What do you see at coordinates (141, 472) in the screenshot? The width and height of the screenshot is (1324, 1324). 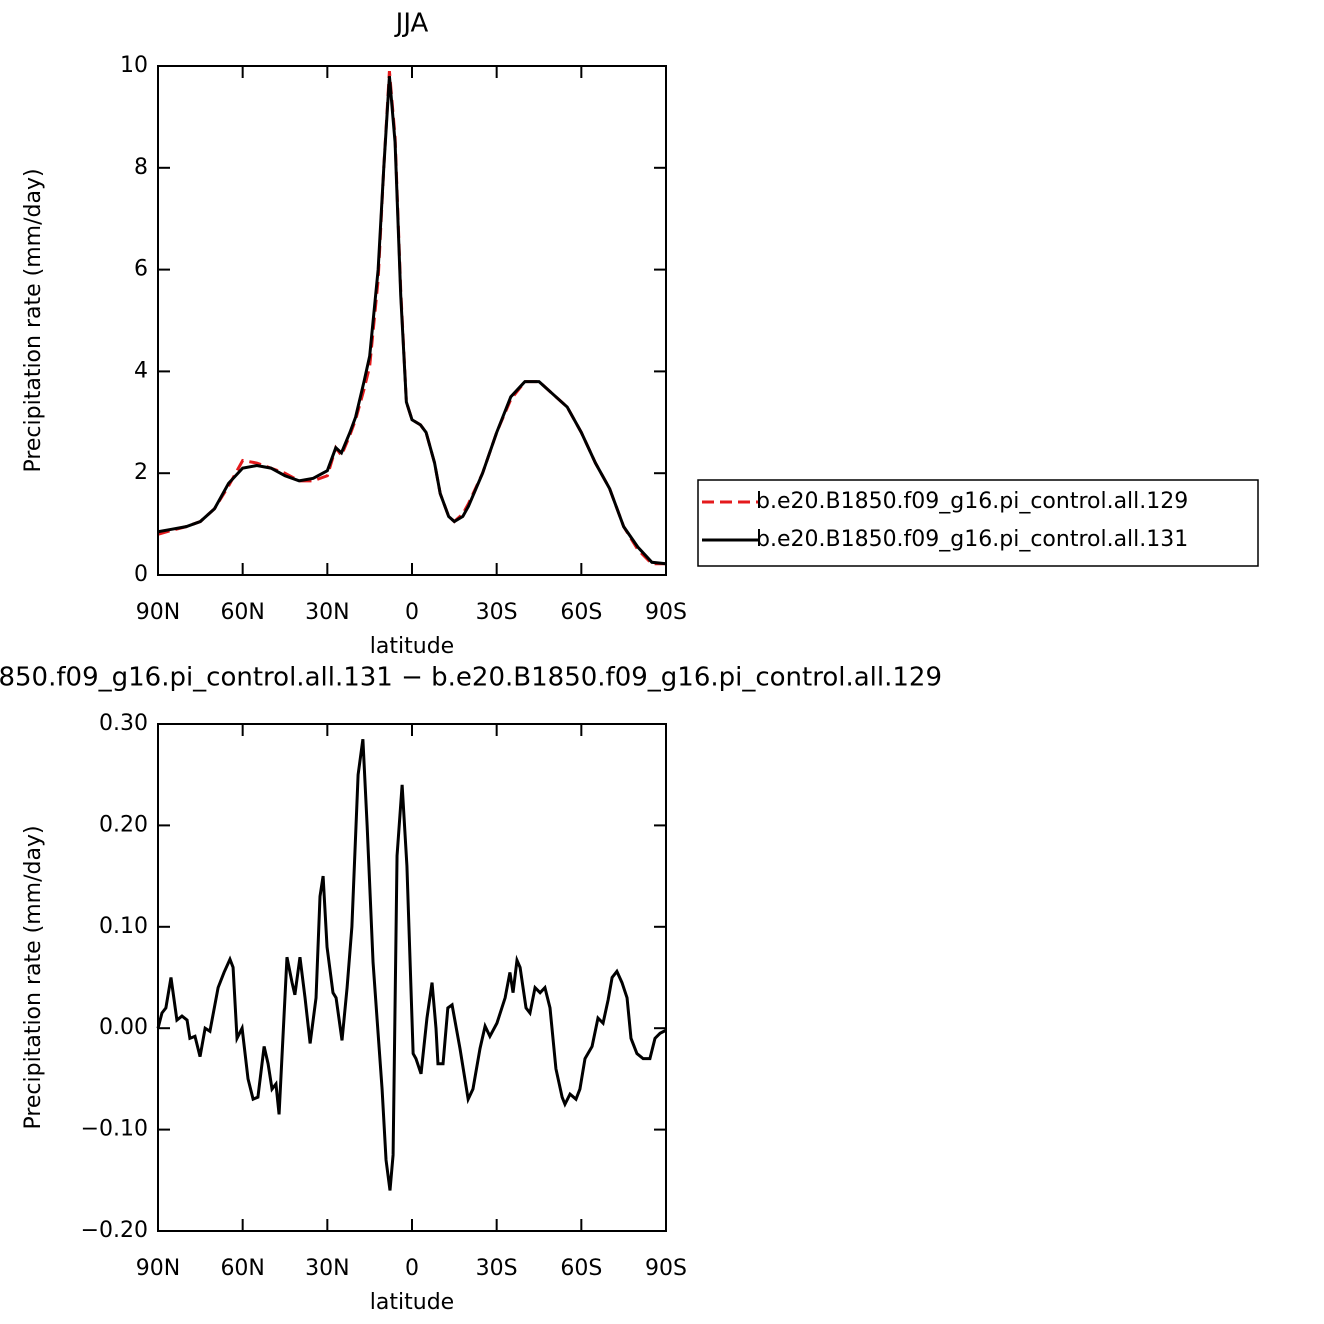 I see `y-tick-label: 2` at bounding box center [141, 472].